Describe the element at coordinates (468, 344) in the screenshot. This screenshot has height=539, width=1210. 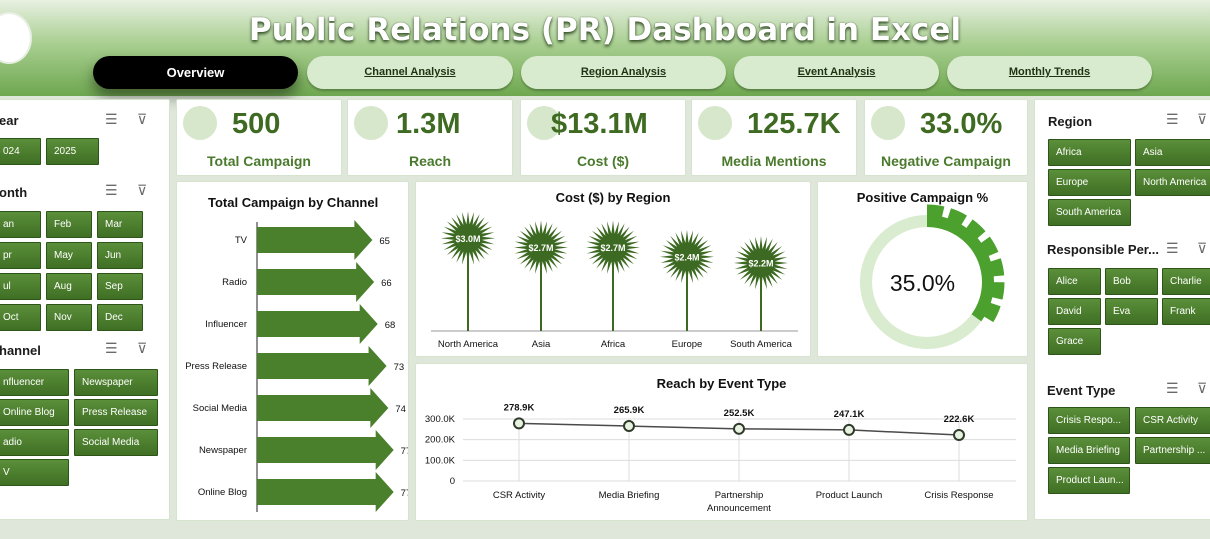
I see `region-tick-label: North America` at that location.